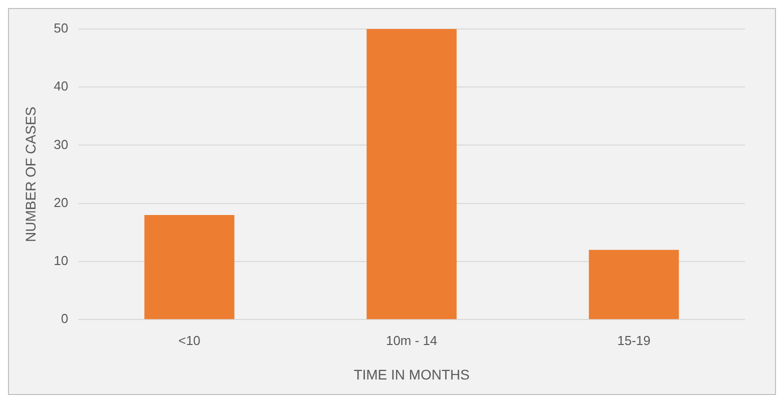  Describe the element at coordinates (61, 144) in the screenshot. I see `y-tick-label: 30` at that location.